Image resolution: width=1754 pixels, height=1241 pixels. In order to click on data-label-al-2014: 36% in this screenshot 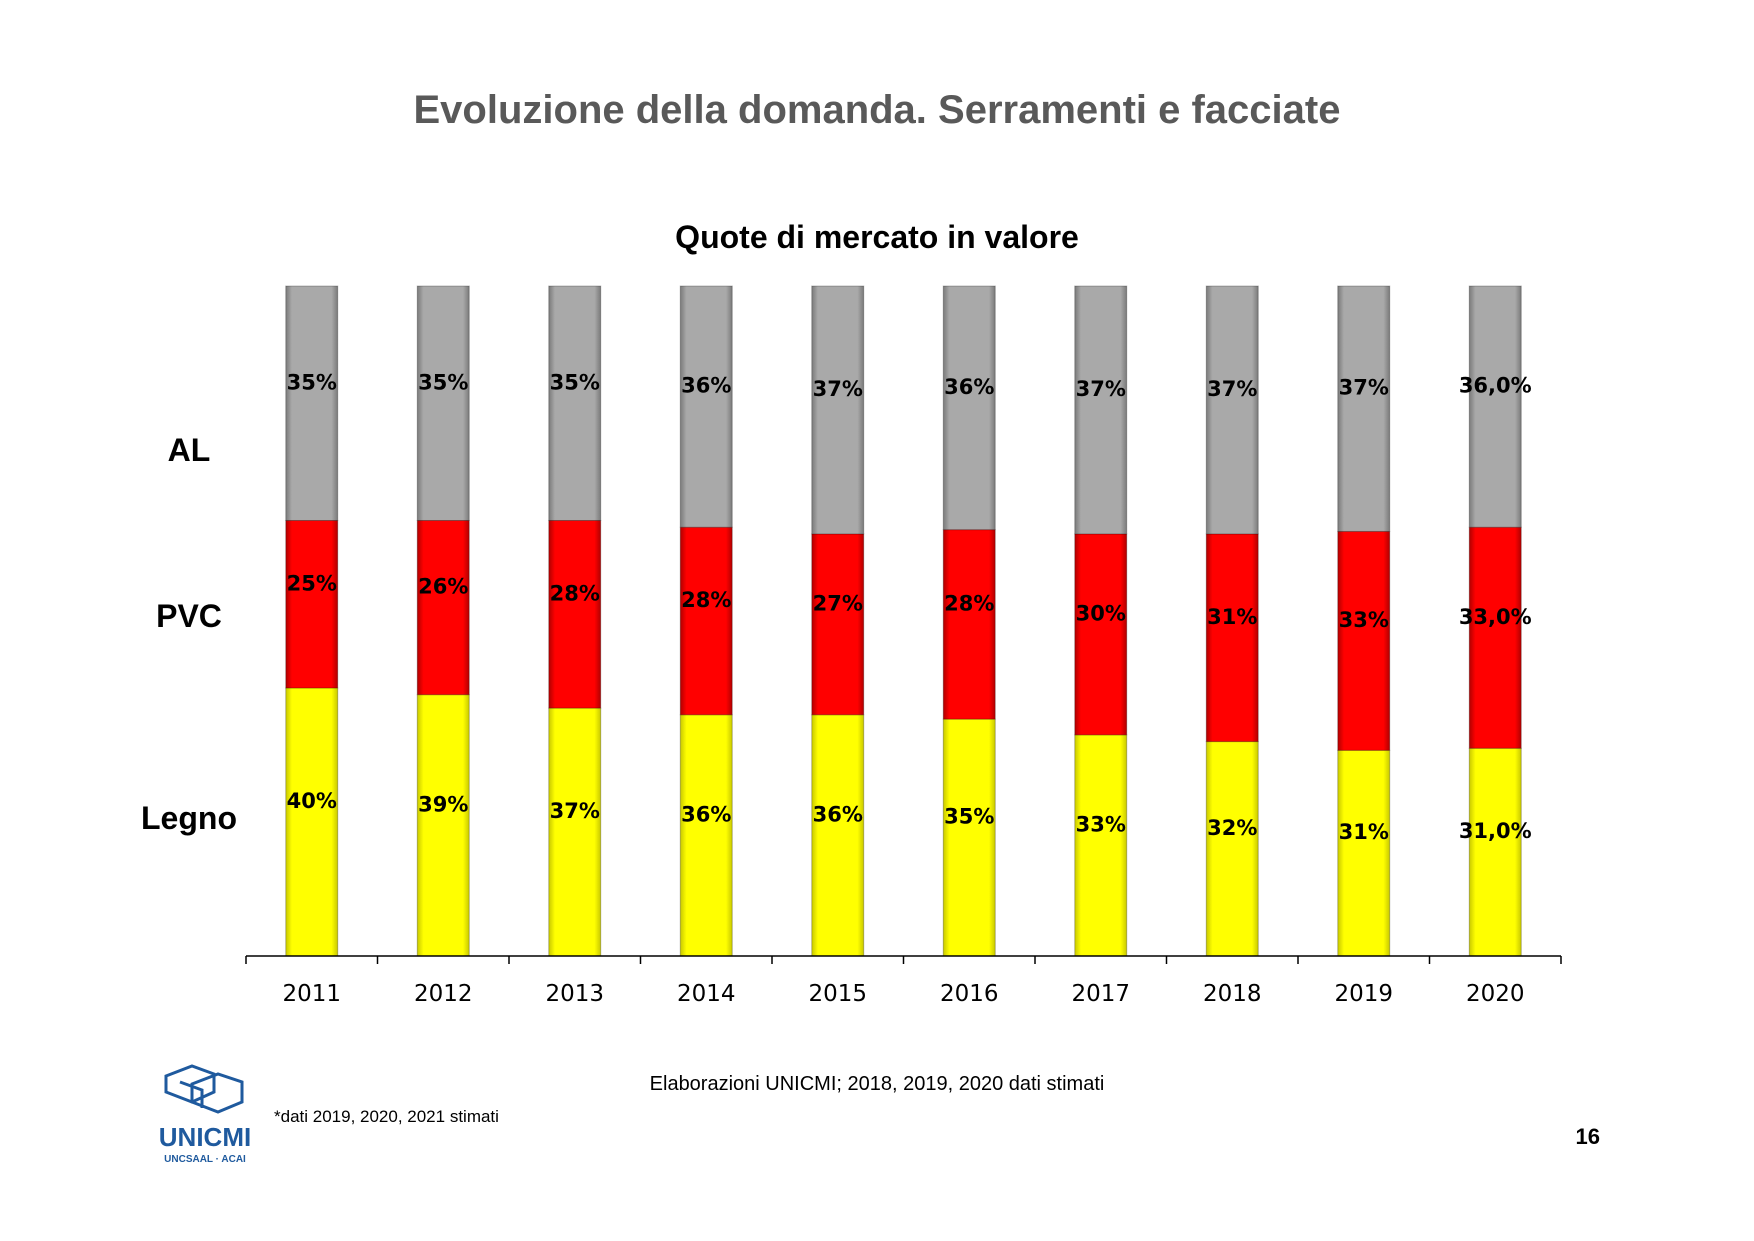, I will do `click(706, 386)`.